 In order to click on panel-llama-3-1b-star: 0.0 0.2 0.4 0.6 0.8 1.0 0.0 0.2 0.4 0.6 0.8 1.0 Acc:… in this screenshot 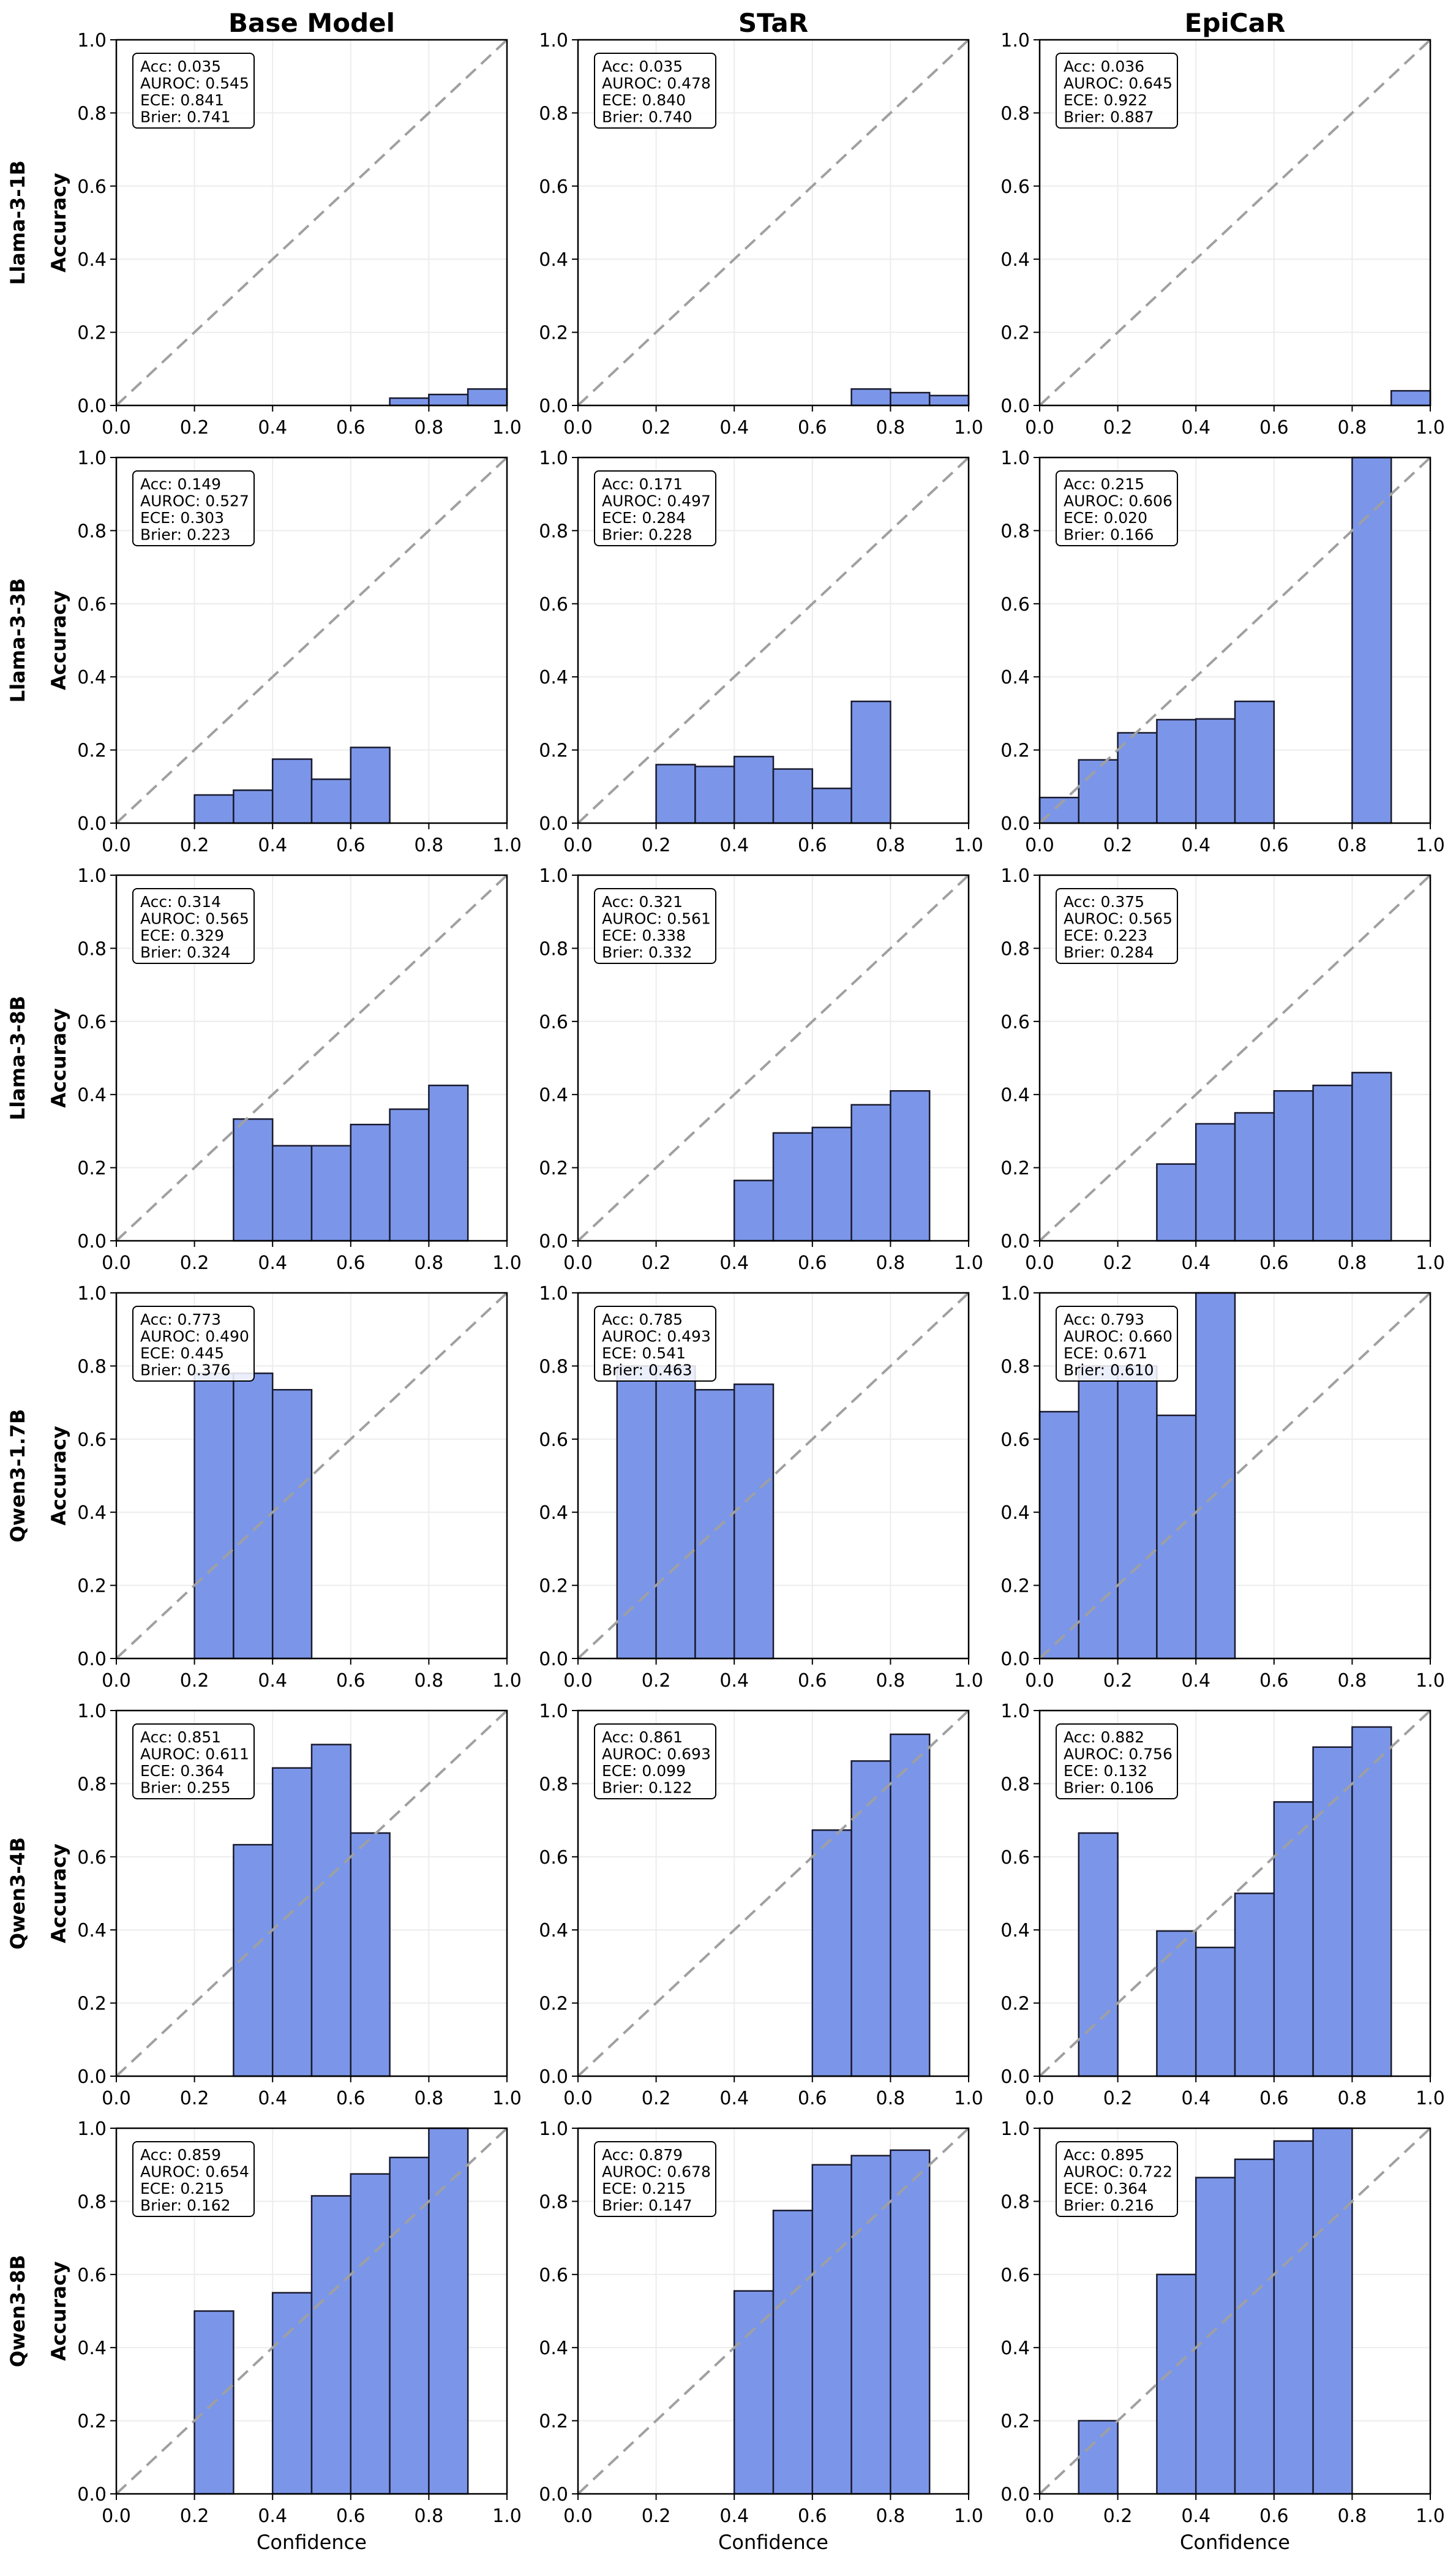, I will do `click(761, 234)`.